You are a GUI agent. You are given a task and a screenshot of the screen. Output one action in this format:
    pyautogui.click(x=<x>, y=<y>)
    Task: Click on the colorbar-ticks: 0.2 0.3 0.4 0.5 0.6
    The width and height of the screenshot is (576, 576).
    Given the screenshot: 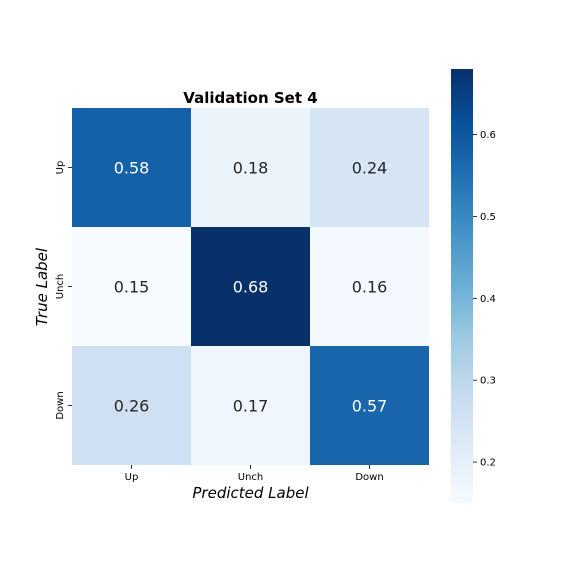 What is the action you would take?
    pyautogui.click(x=484, y=299)
    